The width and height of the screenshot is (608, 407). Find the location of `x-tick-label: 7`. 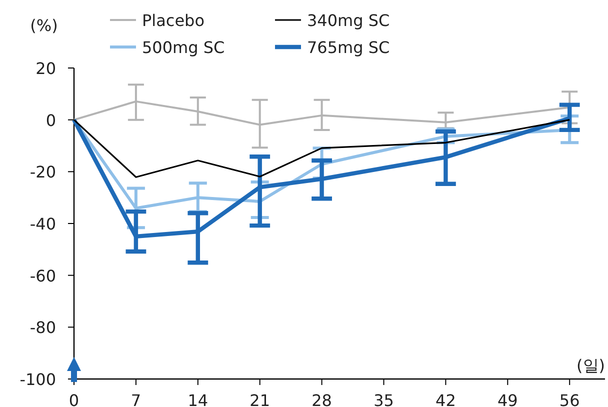

x-tick-label: 7 is located at coordinates (136, 399).